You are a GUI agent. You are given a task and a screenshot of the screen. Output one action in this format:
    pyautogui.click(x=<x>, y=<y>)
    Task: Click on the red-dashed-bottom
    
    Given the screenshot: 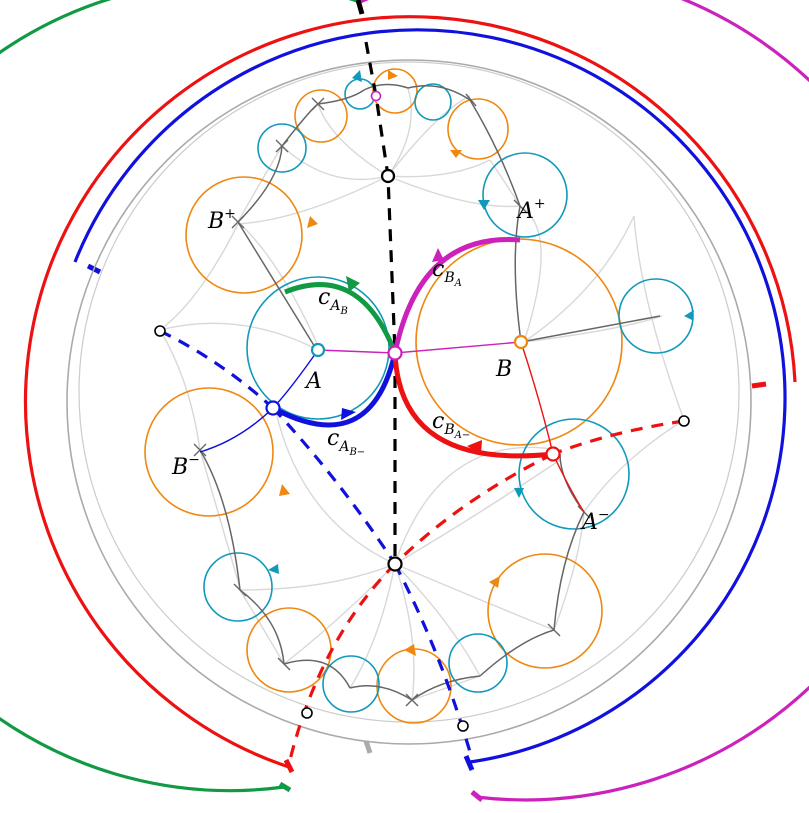 What is the action you would take?
    pyautogui.click(x=342, y=661)
    